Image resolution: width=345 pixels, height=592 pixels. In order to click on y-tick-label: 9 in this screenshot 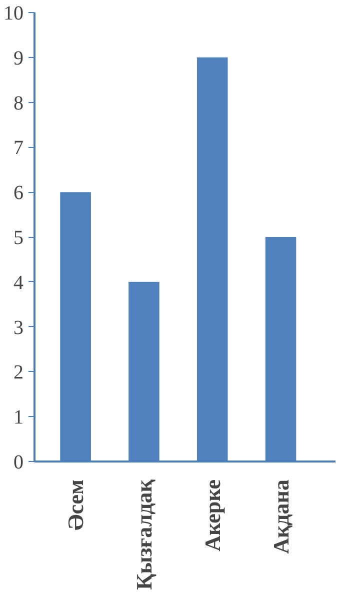, I will do `click(19, 58)`.